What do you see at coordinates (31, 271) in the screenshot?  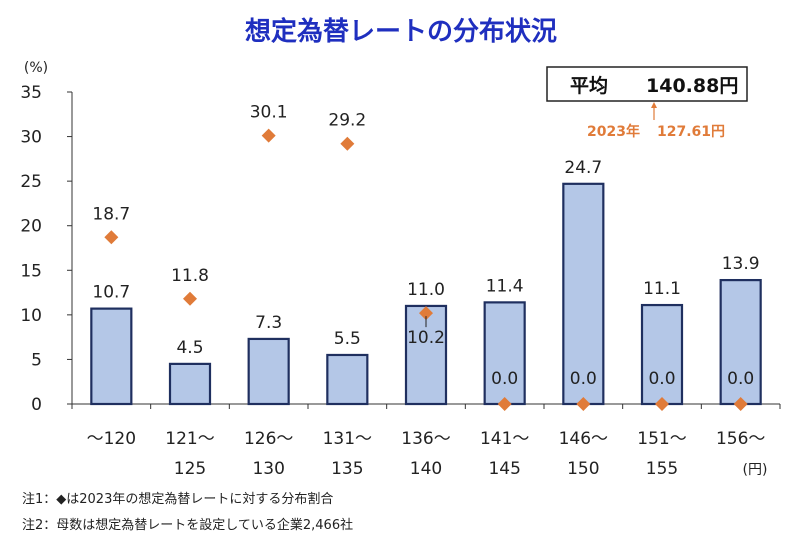 I see `y-tick-label: 15` at bounding box center [31, 271].